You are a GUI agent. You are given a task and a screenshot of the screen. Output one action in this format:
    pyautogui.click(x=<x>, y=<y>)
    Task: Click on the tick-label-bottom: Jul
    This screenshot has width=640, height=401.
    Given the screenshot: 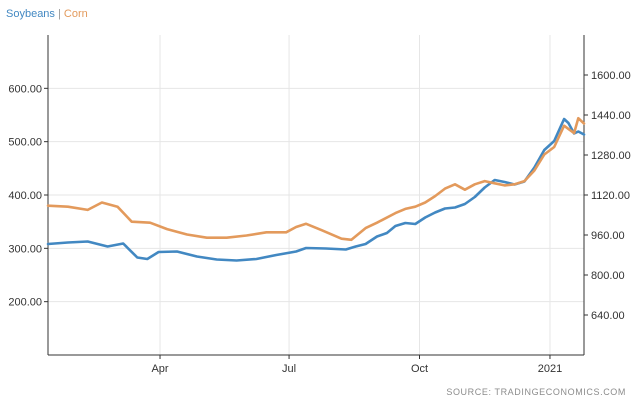 What is the action you would take?
    pyautogui.click(x=289, y=369)
    